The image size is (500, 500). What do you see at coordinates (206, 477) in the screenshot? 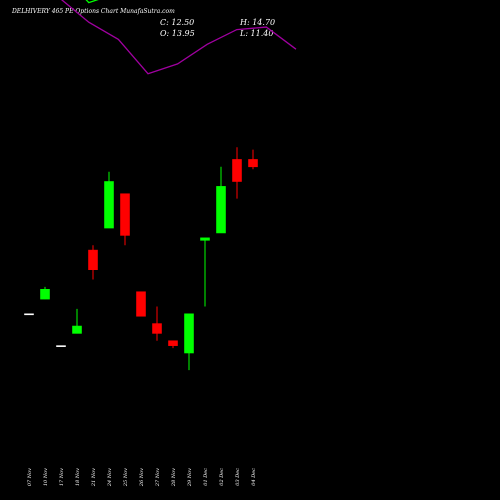
I see `x-tick-label: 01 Dec` at bounding box center [206, 477].